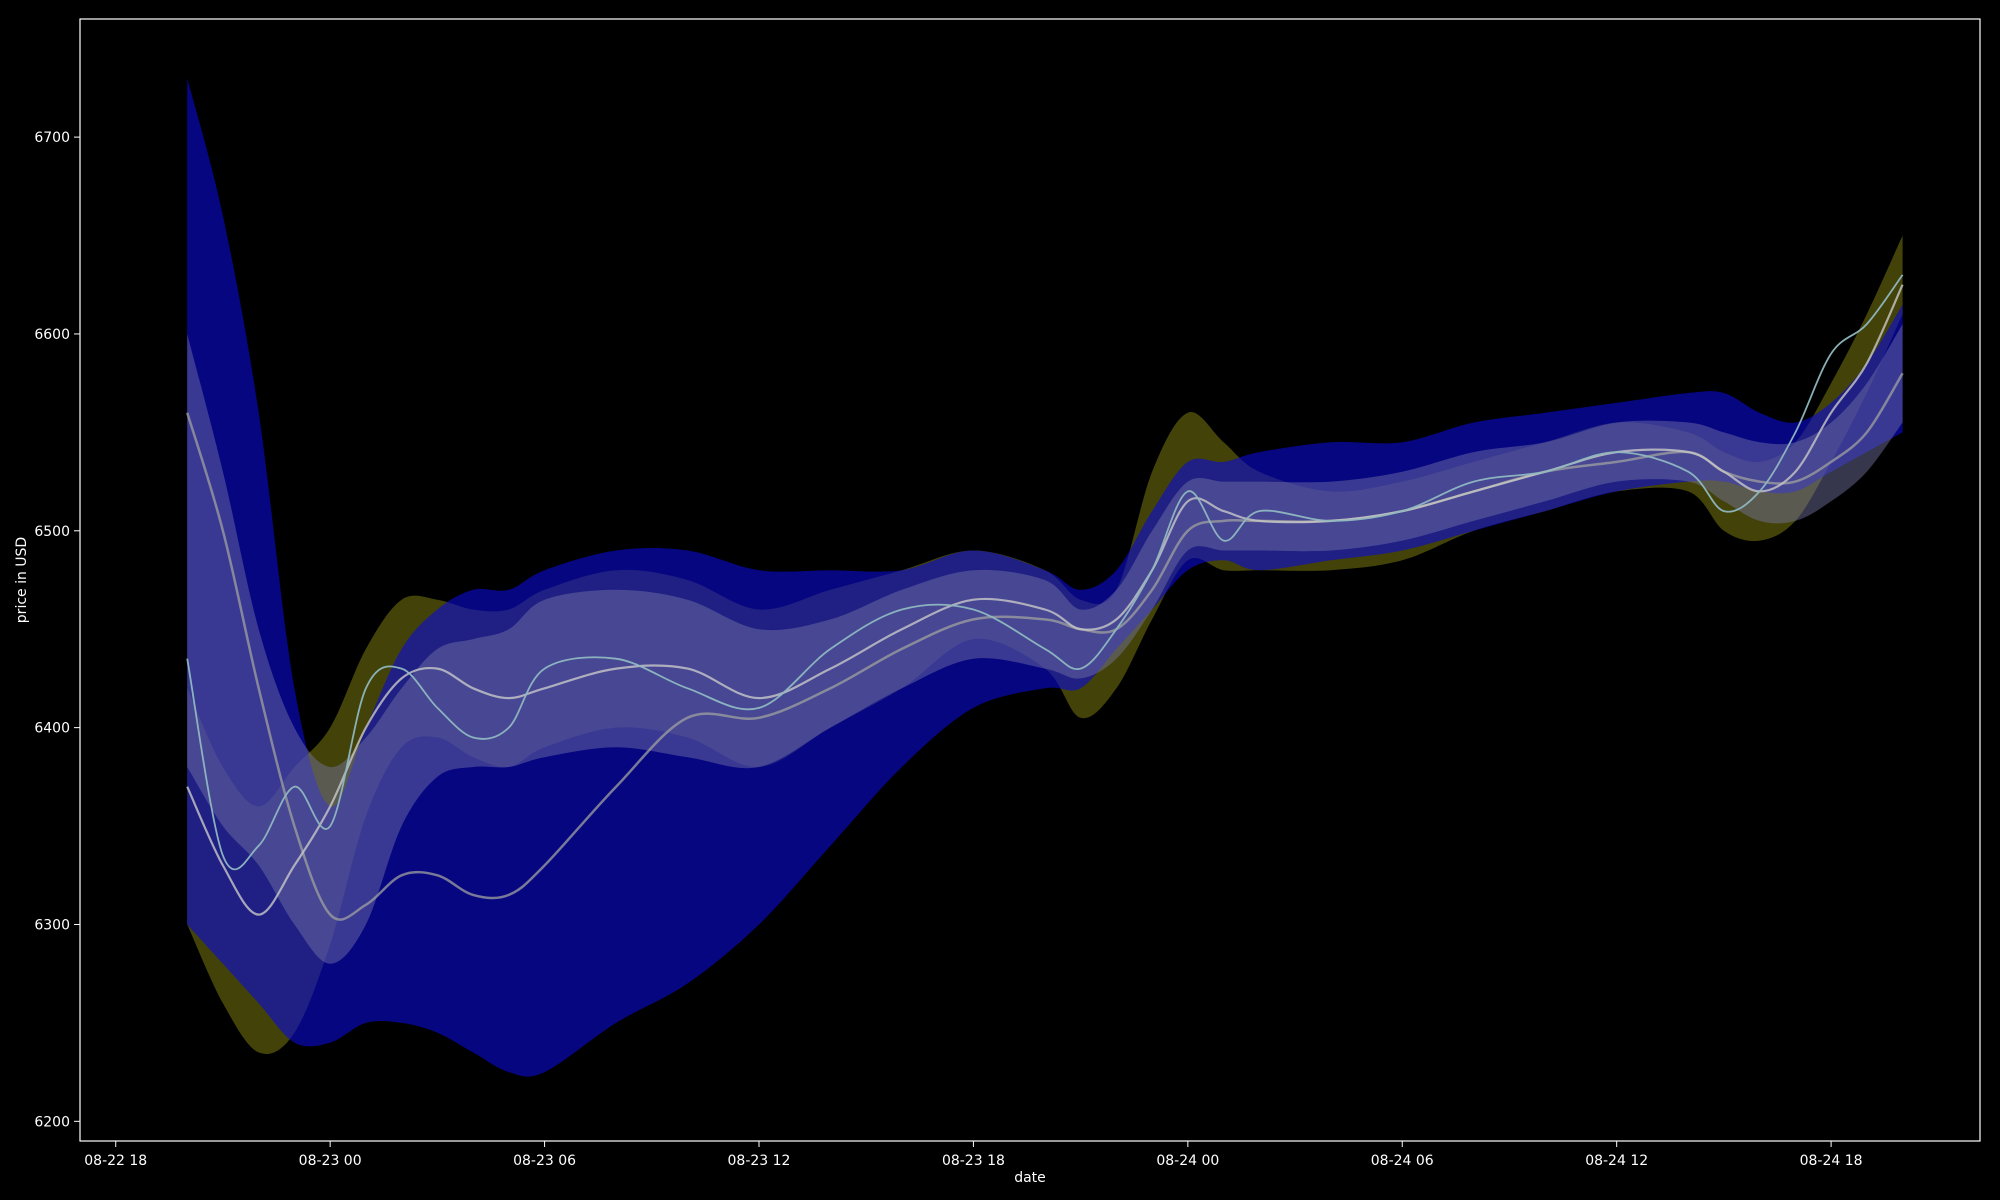 Image resolution: width=2000 pixels, height=1200 pixels. Describe the element at coordinates (52, 925) in the screenshot. I see `y-tick-label: 6300` at that location.